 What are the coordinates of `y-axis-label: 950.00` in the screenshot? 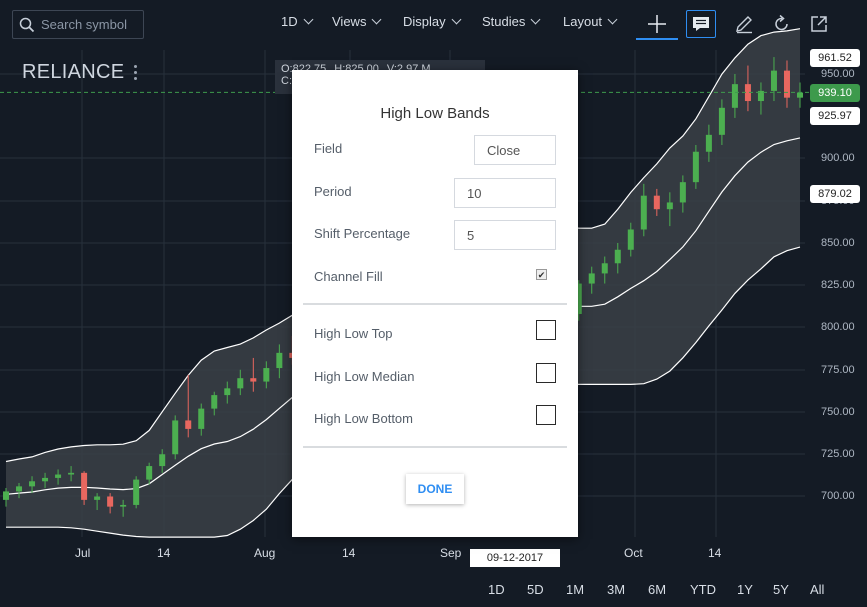 It's located at (838, 74).